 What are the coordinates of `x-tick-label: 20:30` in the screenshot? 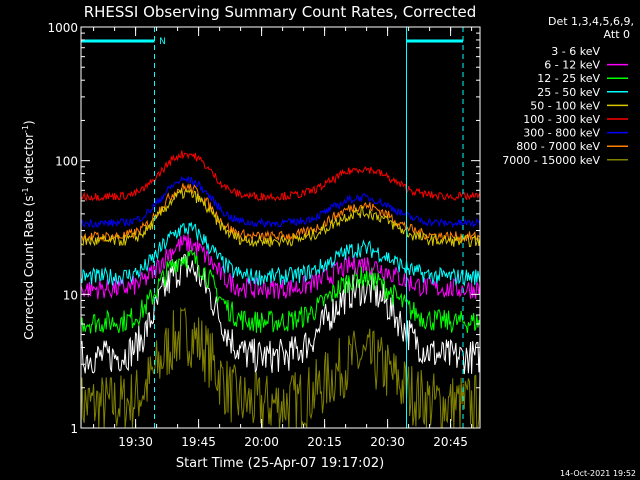 It's located at (387, 442).